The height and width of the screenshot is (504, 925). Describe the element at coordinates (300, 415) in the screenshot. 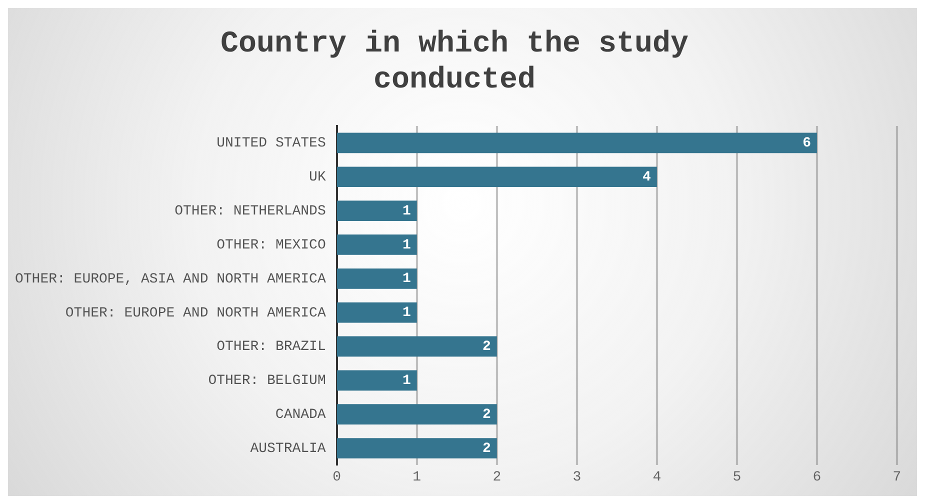

I see `y-tick-label: CANADA` at that location.